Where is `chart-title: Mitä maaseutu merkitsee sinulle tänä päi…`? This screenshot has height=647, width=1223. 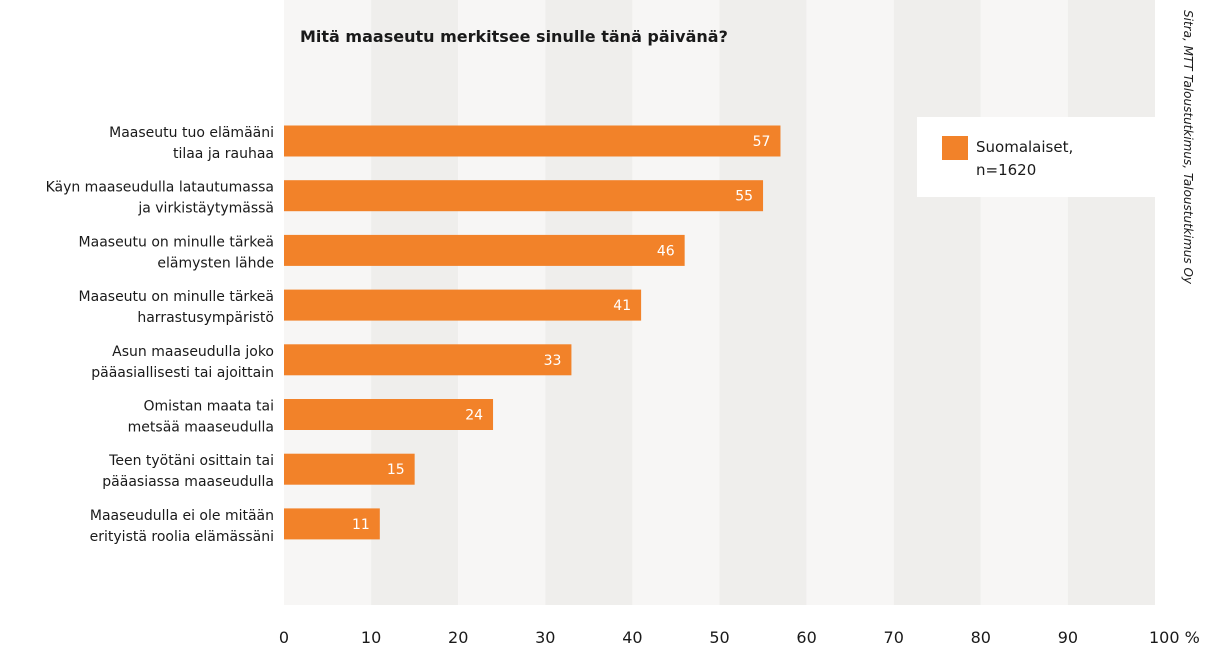 chart-title: Mitä maaseutu merkitsee sinulle tänä päi… is located at coordinates (514, 36).